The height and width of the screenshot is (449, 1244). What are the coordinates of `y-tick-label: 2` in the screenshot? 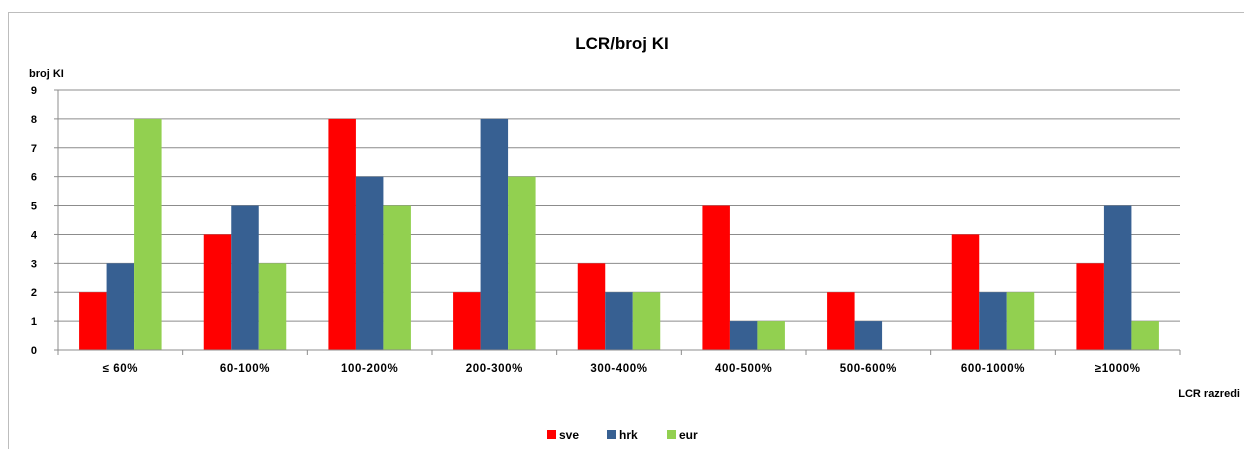 It's located at (34, 293).